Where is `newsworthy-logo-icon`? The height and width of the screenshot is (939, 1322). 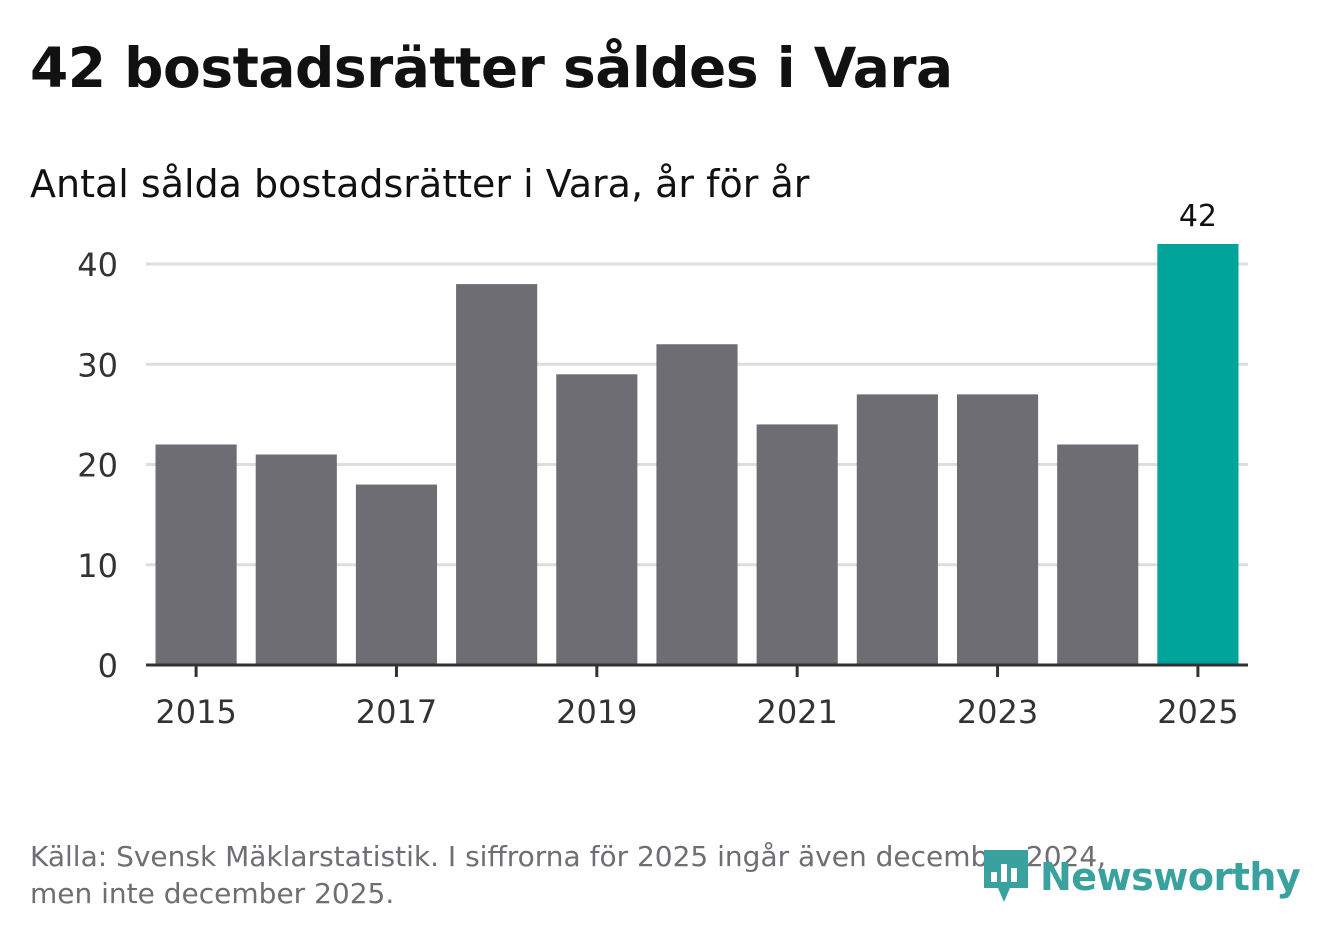 newsworthy-logo-icon is located at coordinates (1006, 876).